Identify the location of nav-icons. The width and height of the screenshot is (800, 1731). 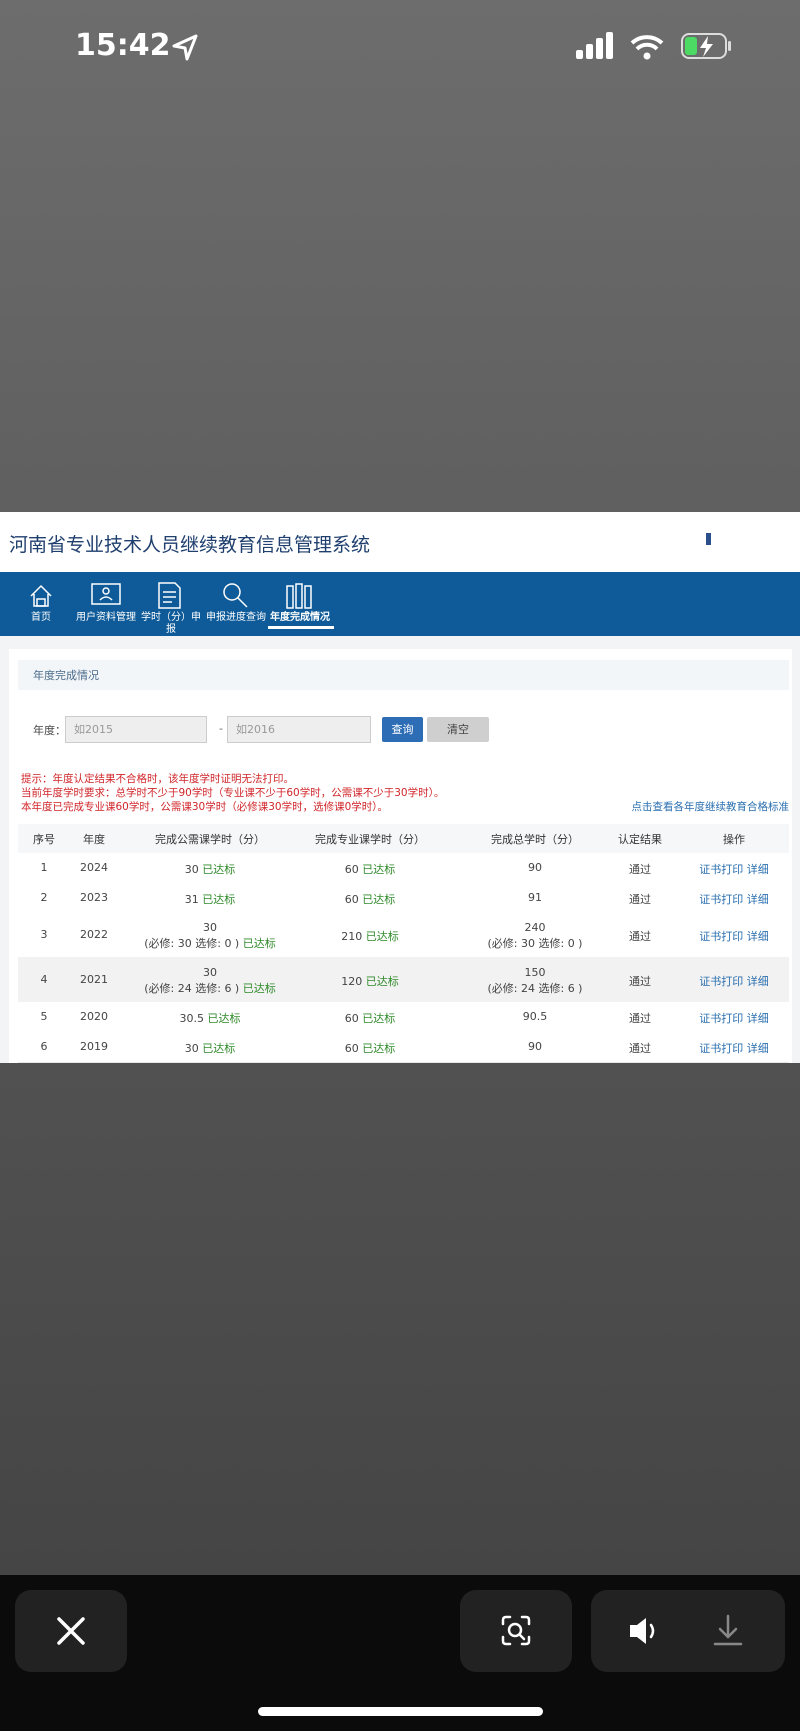
(171, 595).